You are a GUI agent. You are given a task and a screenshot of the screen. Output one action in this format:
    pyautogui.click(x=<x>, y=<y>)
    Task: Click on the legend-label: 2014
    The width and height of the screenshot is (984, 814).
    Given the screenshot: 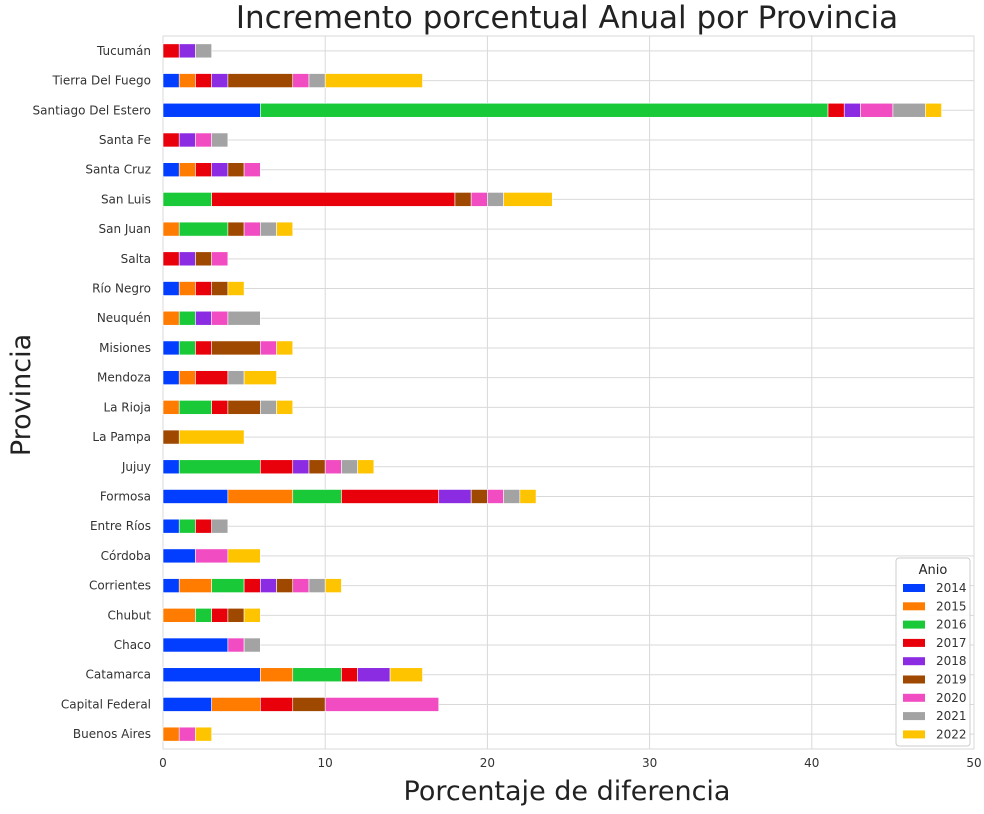 What is the action you would take?
    pyautogui.click(x=951, y=588)
    